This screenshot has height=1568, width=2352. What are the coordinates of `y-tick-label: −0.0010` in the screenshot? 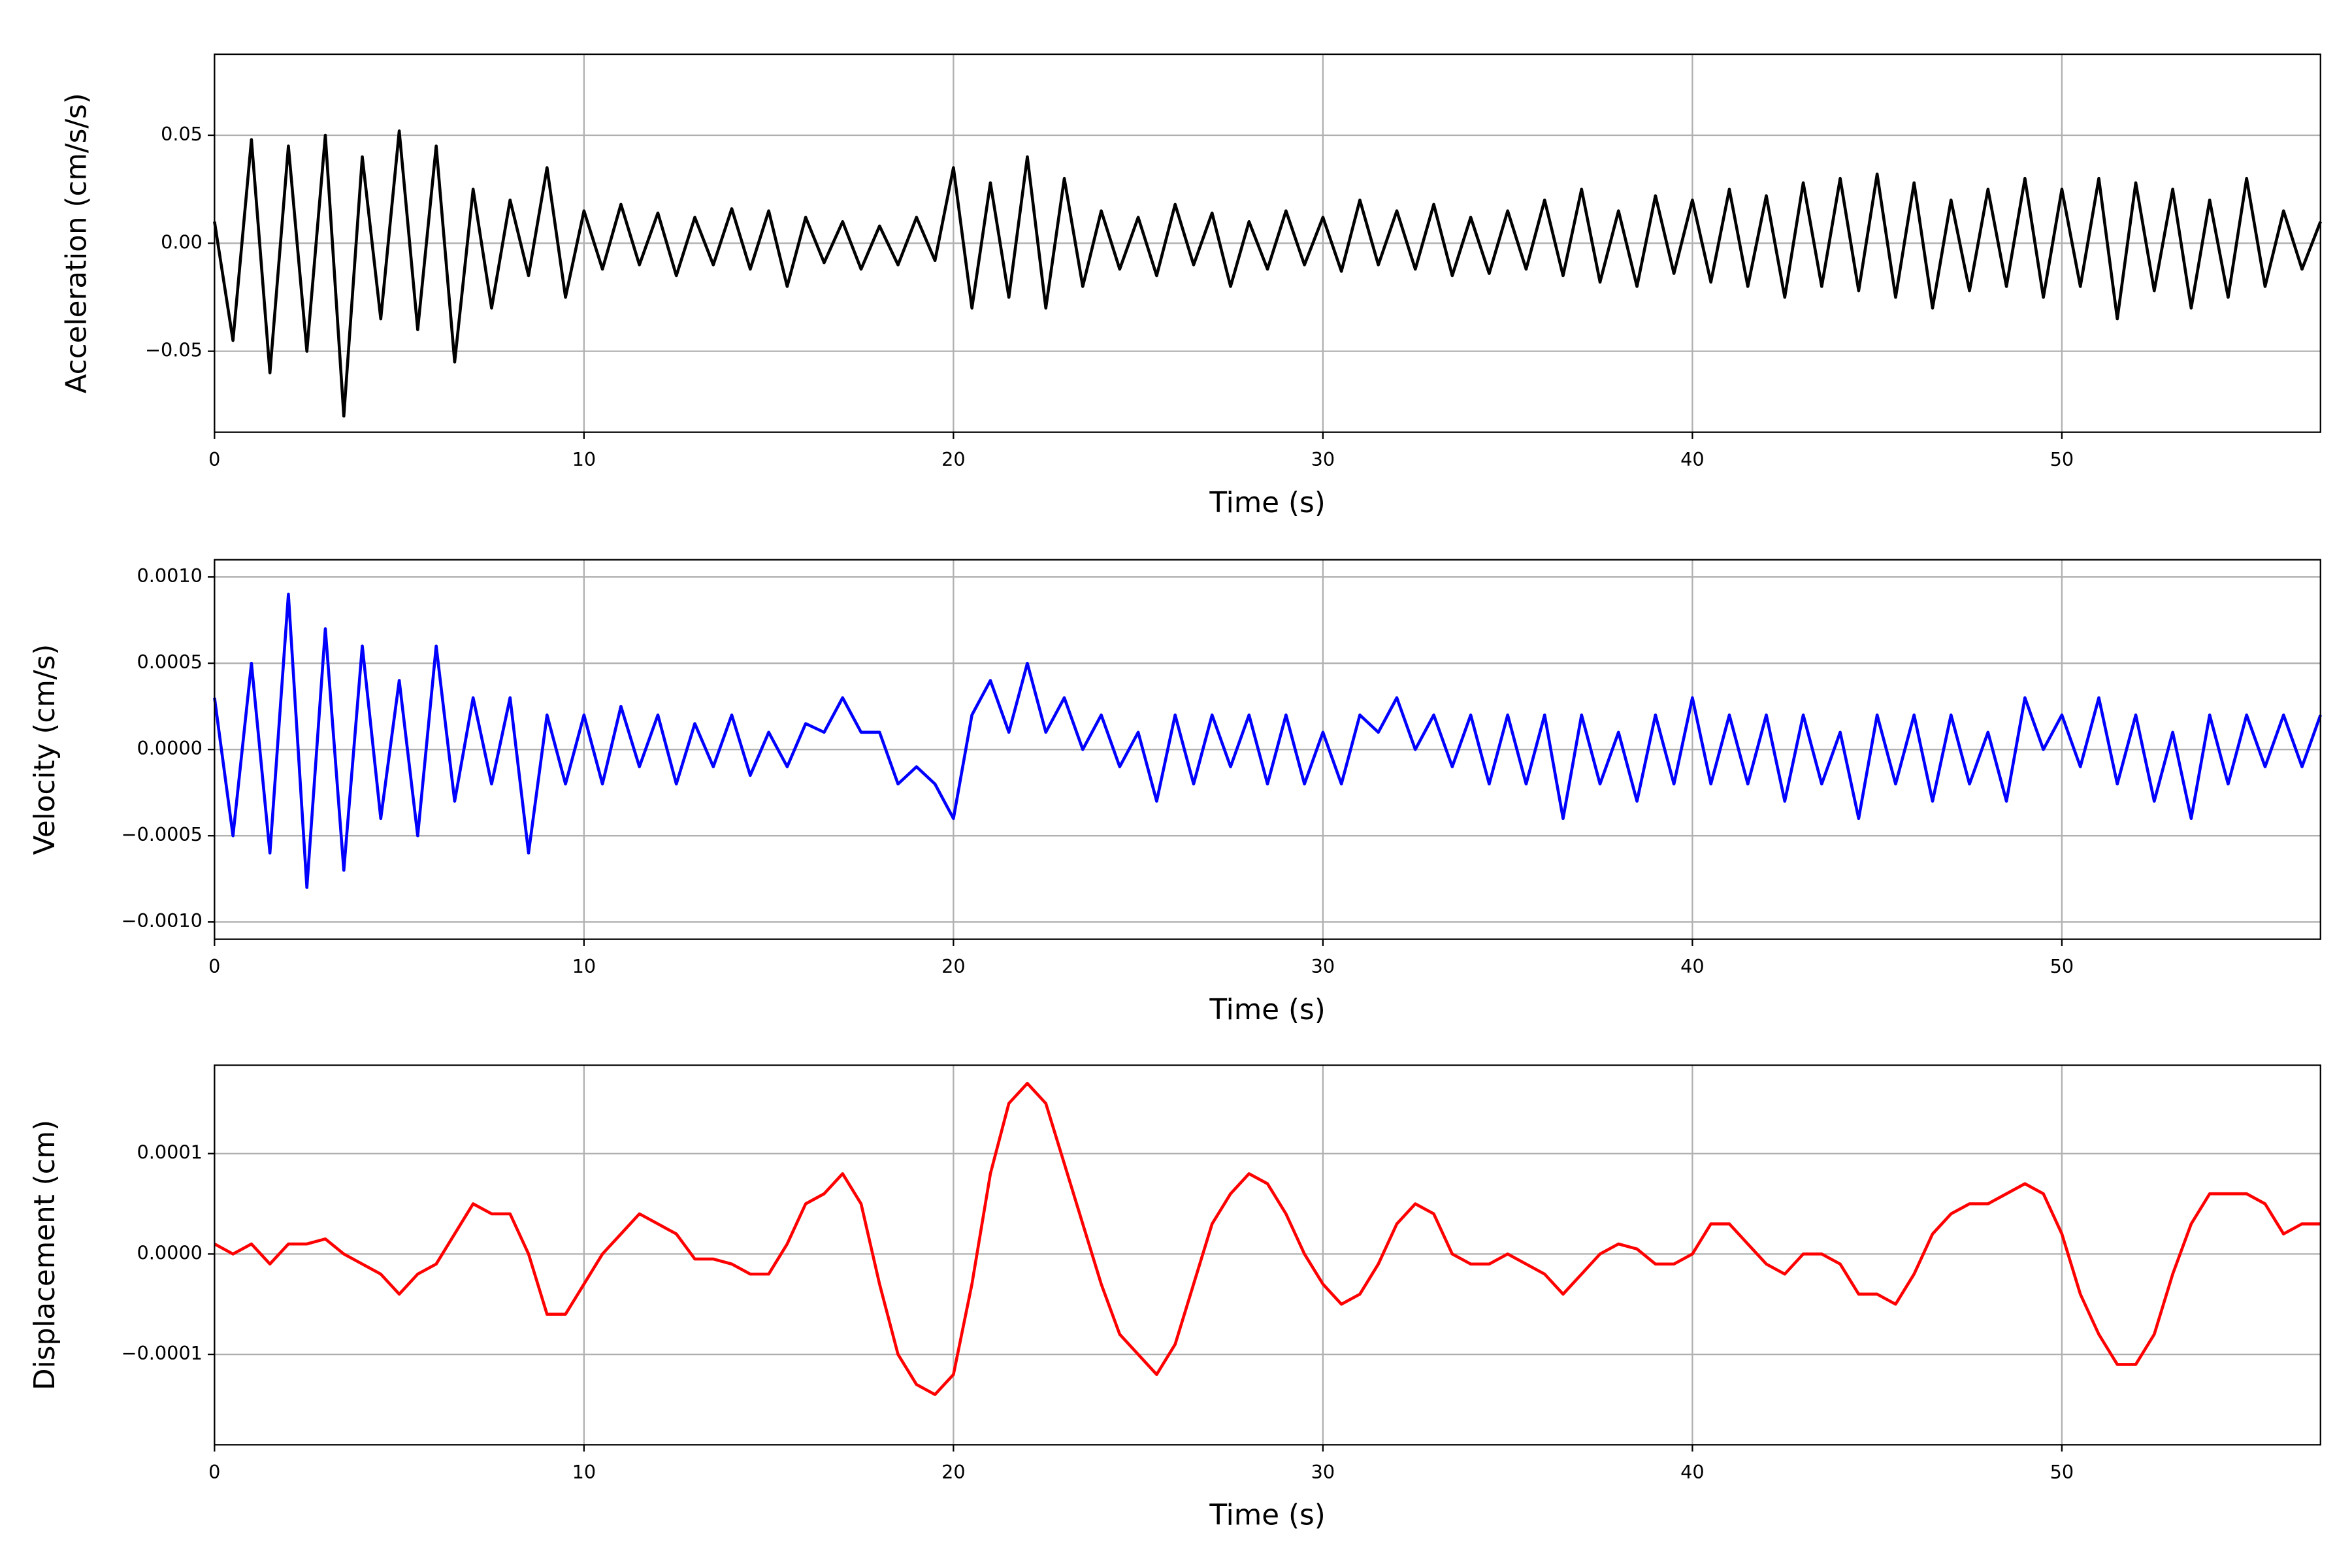 It's located at (162, 920).